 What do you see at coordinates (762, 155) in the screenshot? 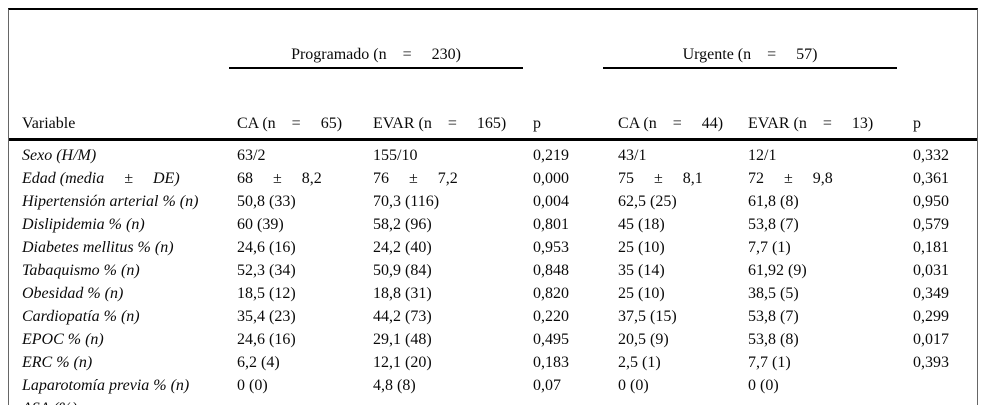
I see `cell-evar-urgente: 12/1` at bounding box center [762, 155].